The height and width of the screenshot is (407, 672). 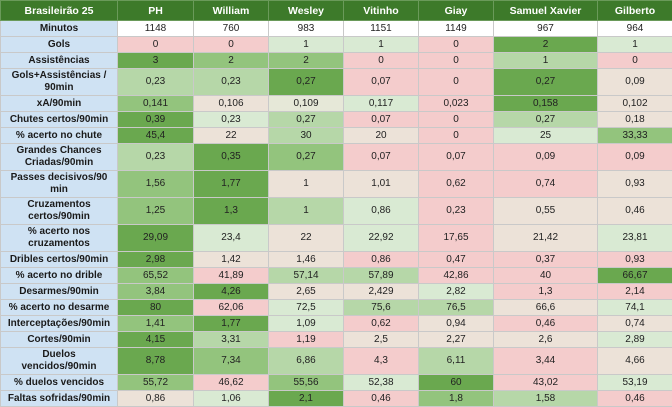 I want to click on stat-value: 0,47, so click(x=456, y=260).